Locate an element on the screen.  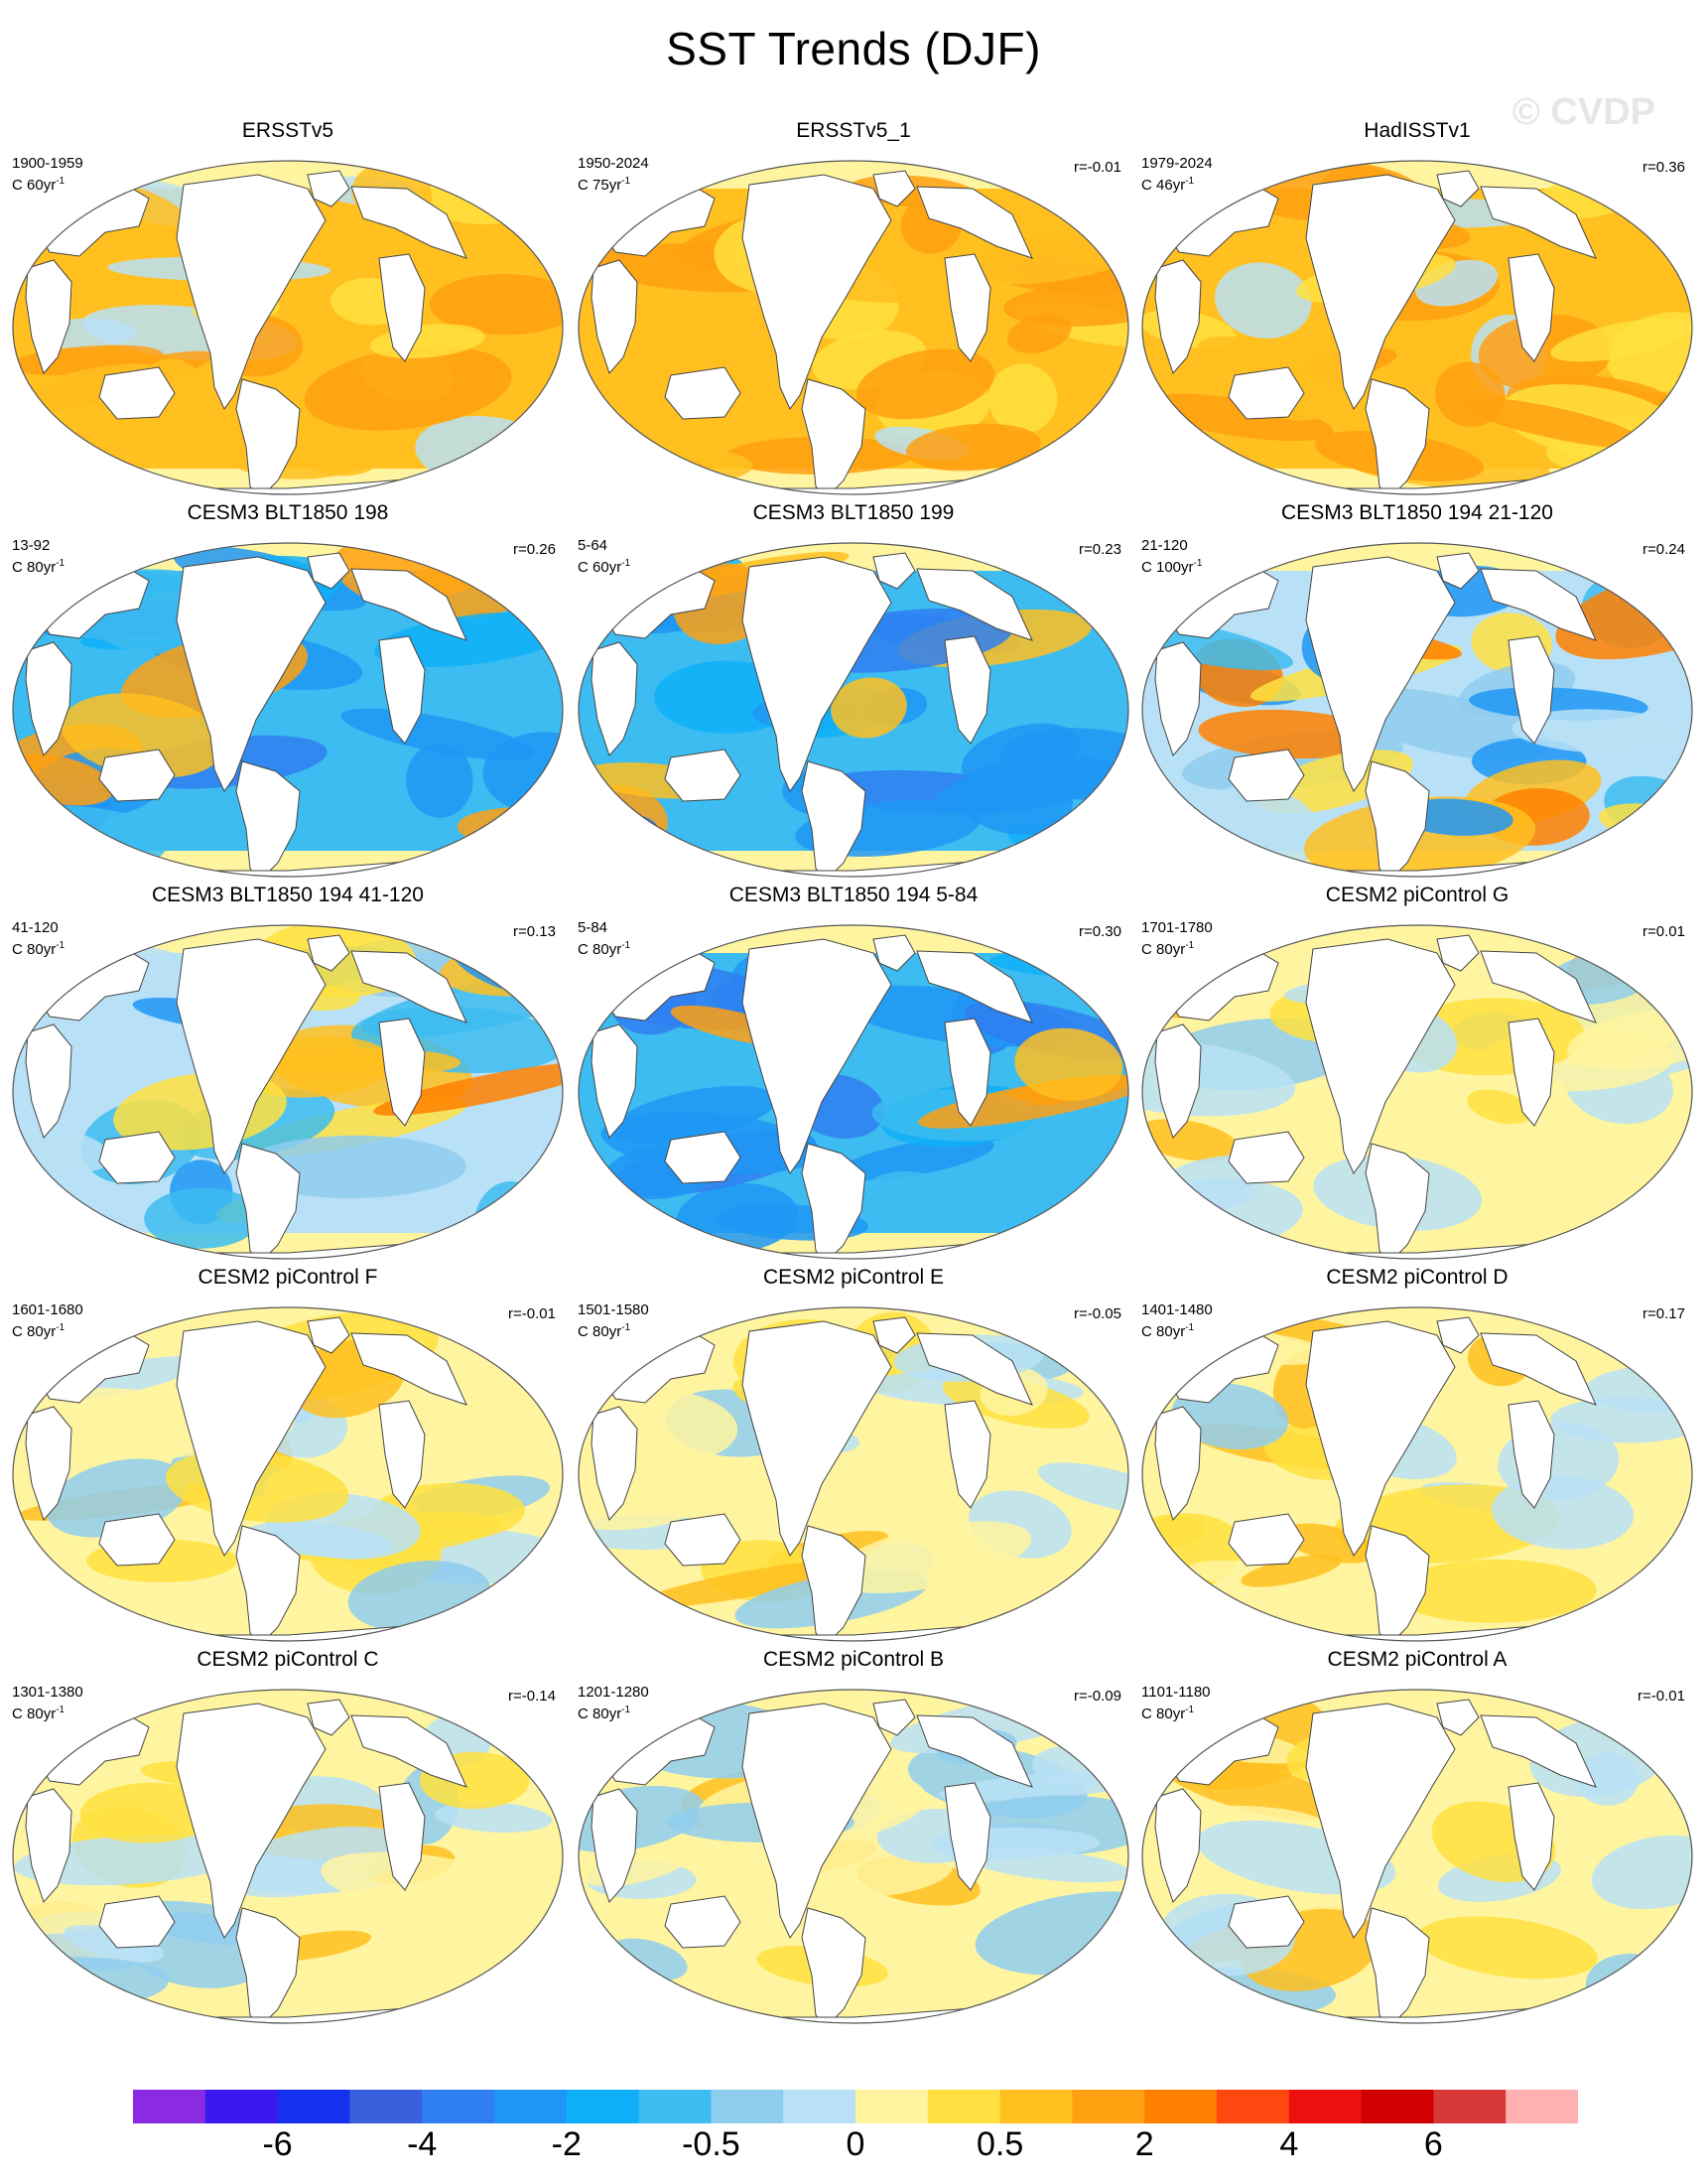
panel-period: 1979-2024 is located at coordinates (1177, 163).